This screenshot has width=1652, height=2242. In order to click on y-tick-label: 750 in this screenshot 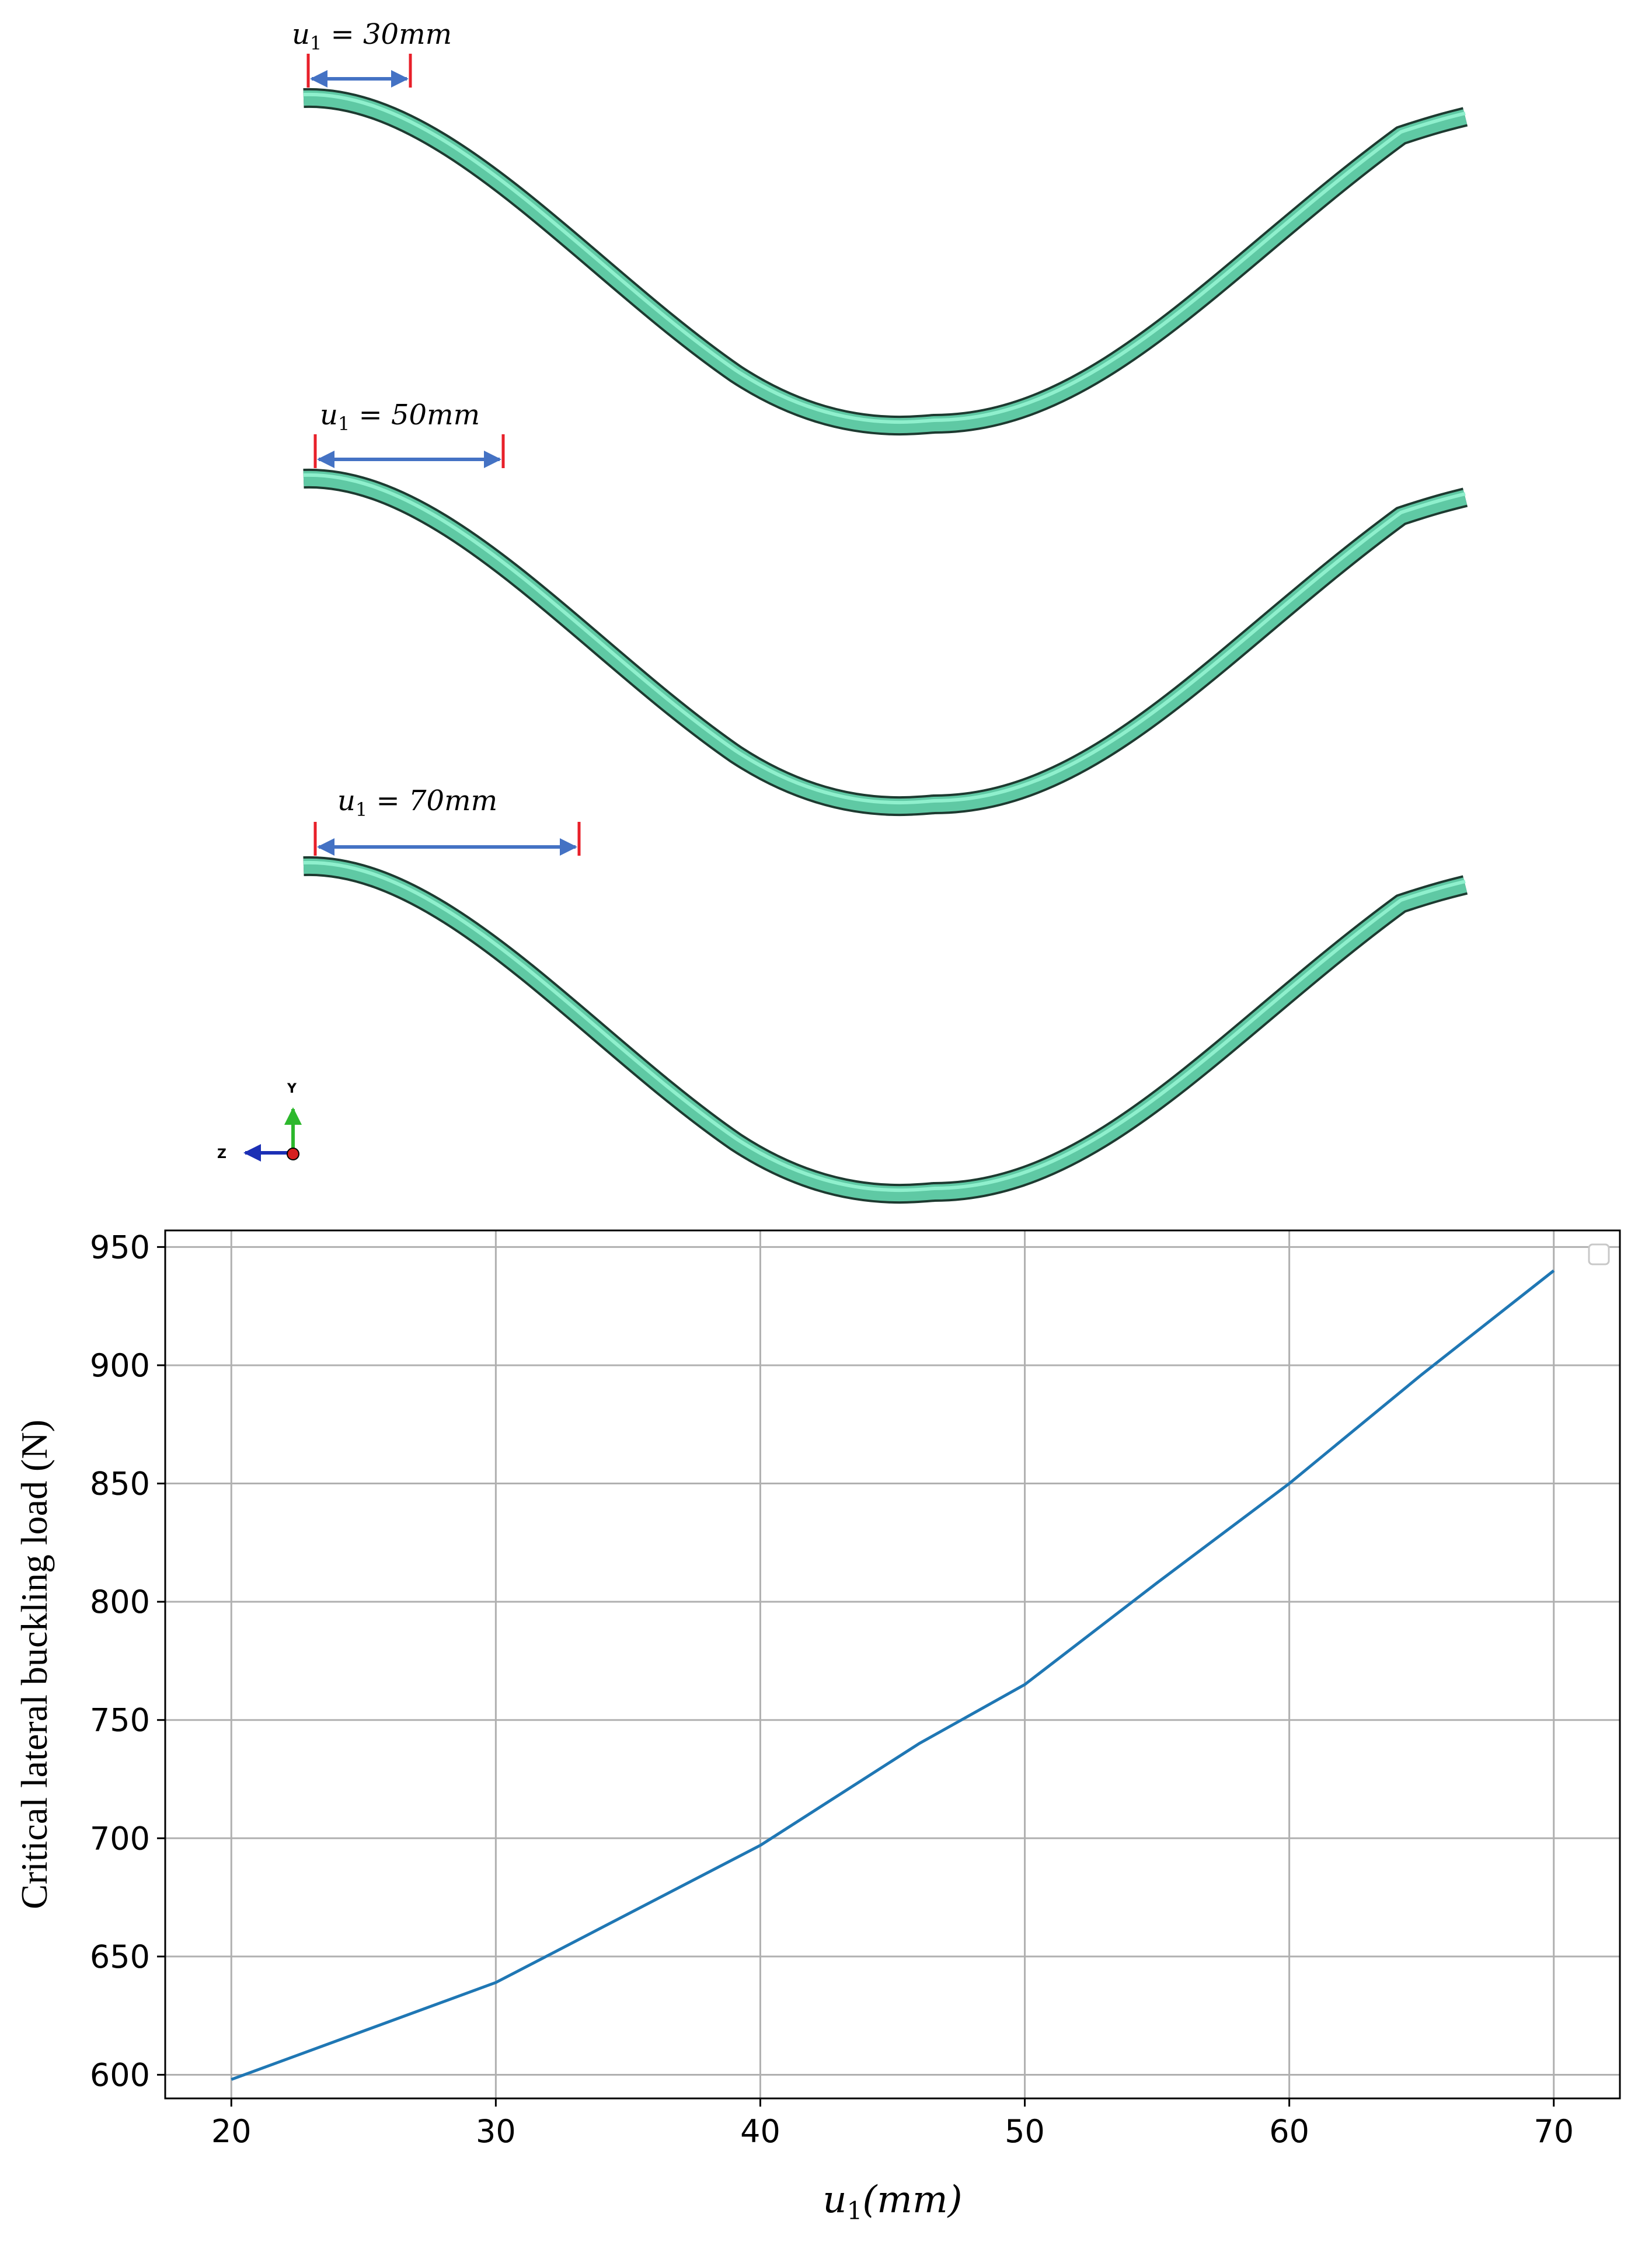, I will do `click(120, 1720)`.